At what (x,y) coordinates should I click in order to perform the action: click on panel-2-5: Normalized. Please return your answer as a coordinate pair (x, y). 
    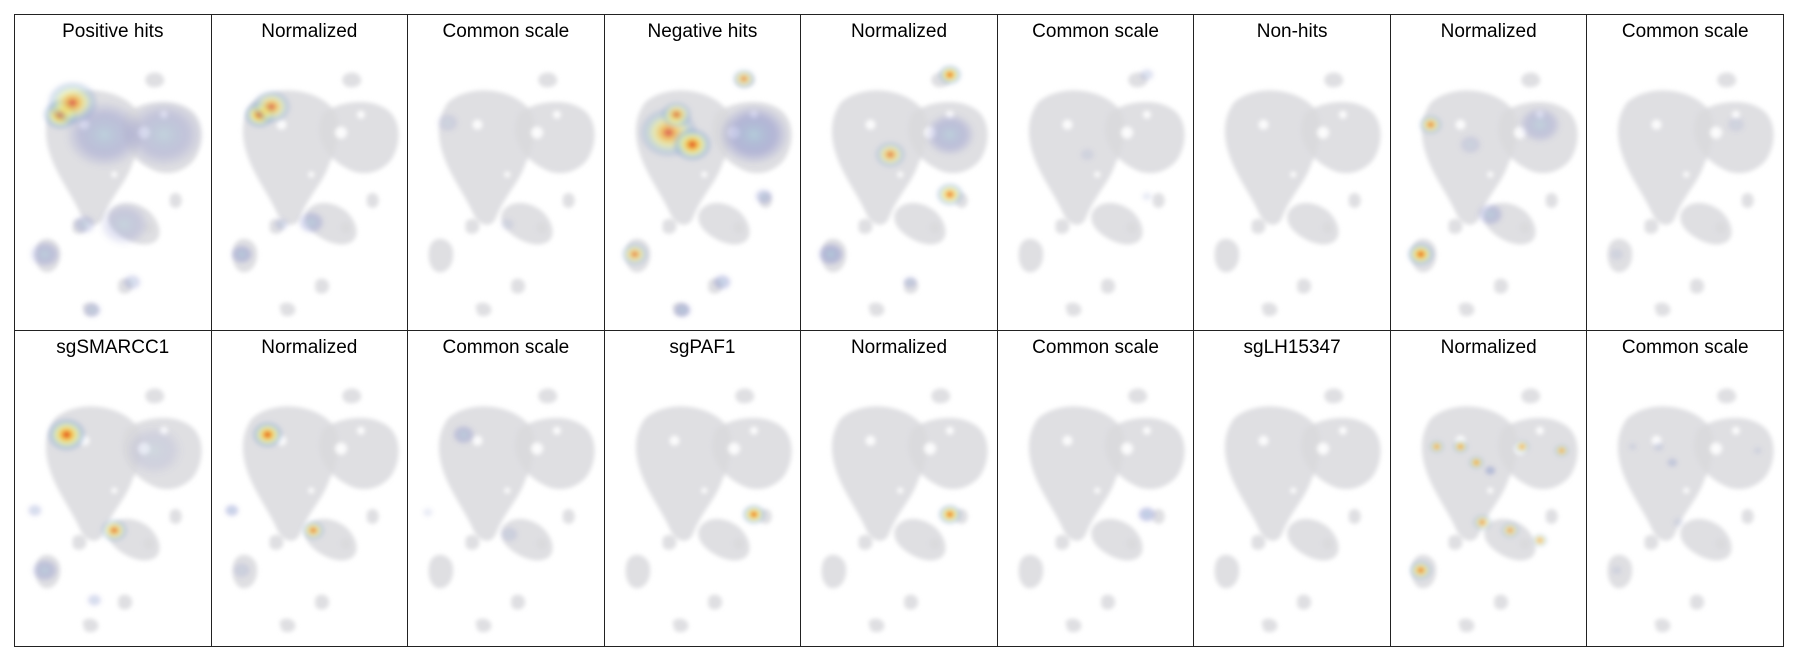
    Looking at the image, I should click on (899, 488).